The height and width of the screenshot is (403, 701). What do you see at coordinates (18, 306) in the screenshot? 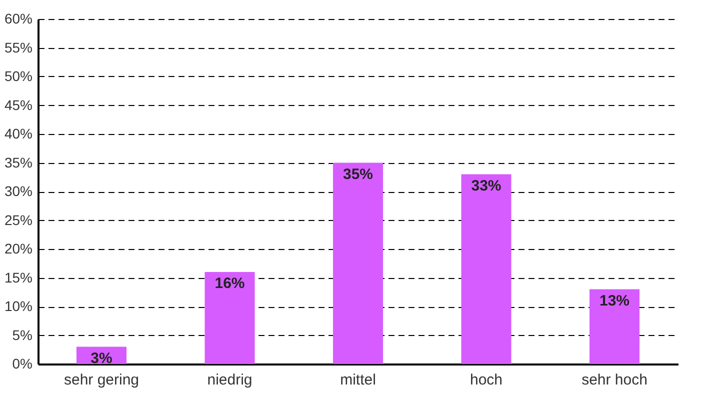
I see `y-tick-label: 10%` at bounding box center [18, 306].